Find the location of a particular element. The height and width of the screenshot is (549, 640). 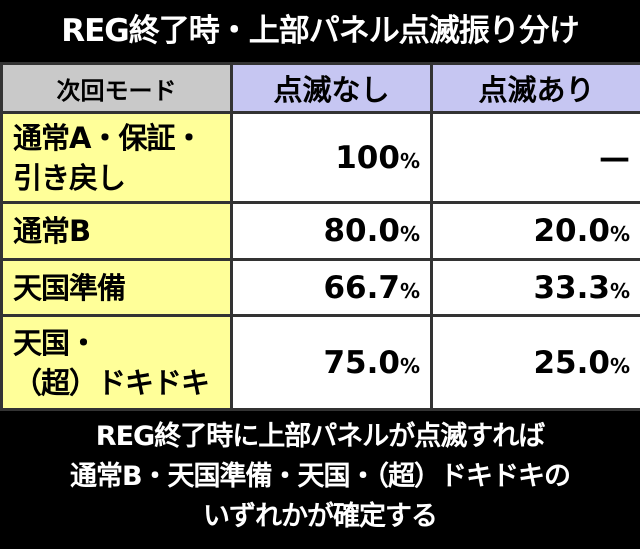

mode-cell: 天国準備 is located at coordinates (116, 287).